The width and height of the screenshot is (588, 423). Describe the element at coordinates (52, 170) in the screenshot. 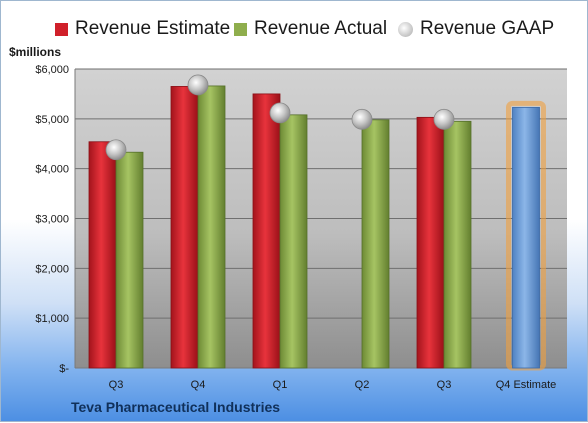

I see `y-tick-label: $4,000` at that location.